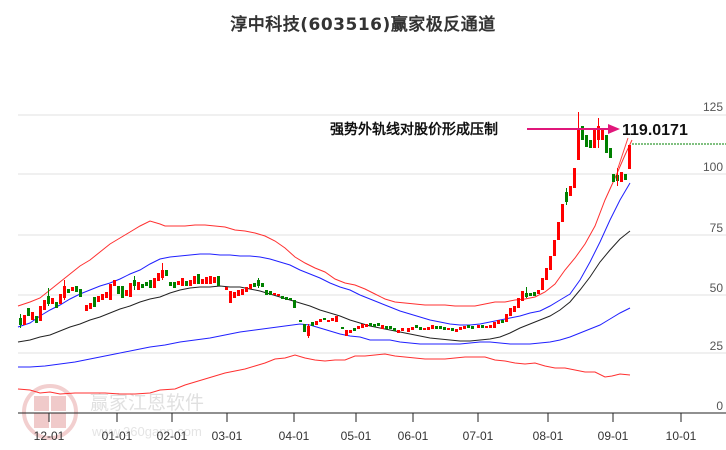 The image size is (726, 450). Describe the element at coordinates (717, 228) in the screenshot. I see `y-tick-75: 75` at that location.